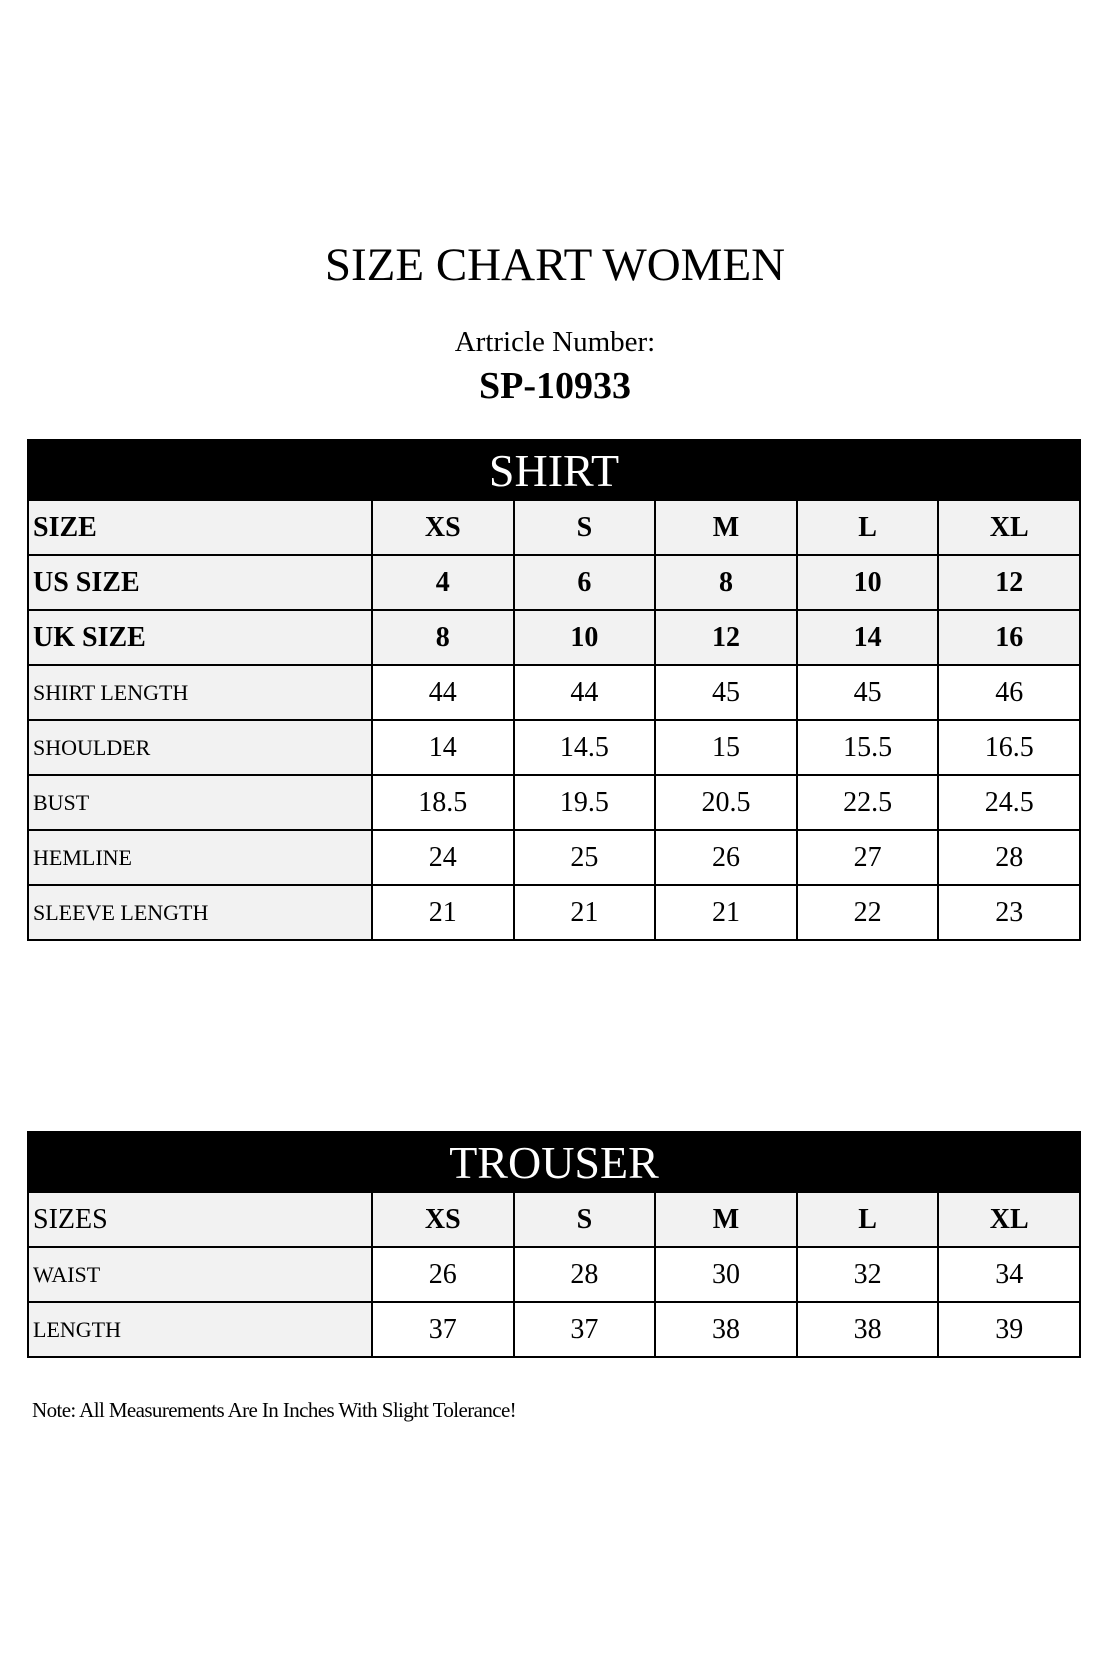 This screenshot has height=1665, width=1110. I want to click on measurement-row: HEMLINE 24 25 26 27 28, so click(554, 857).